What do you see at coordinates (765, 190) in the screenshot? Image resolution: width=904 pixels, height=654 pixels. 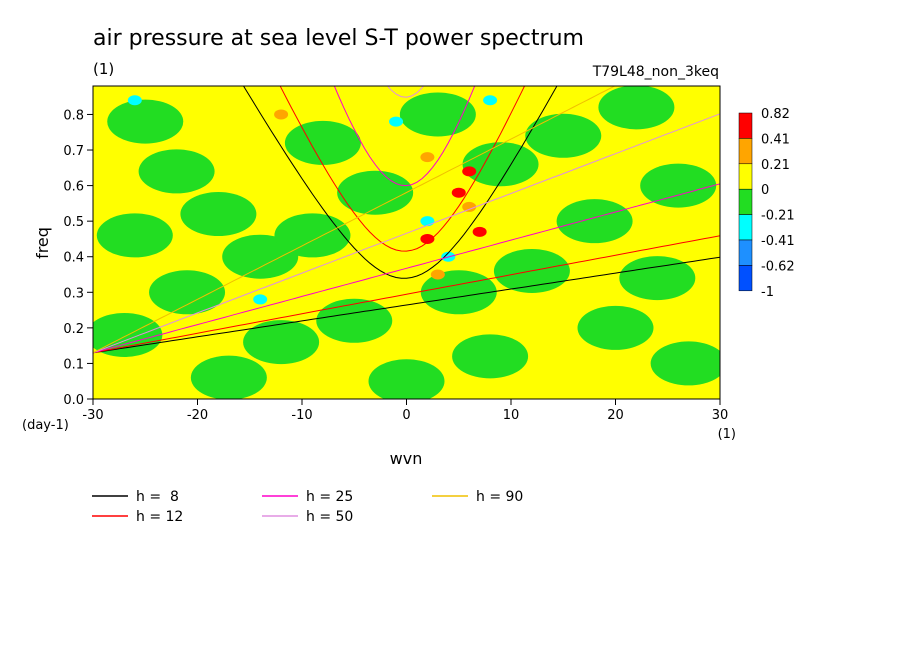 I see `colorbar-label: 0` at bounding box center [765, 190].